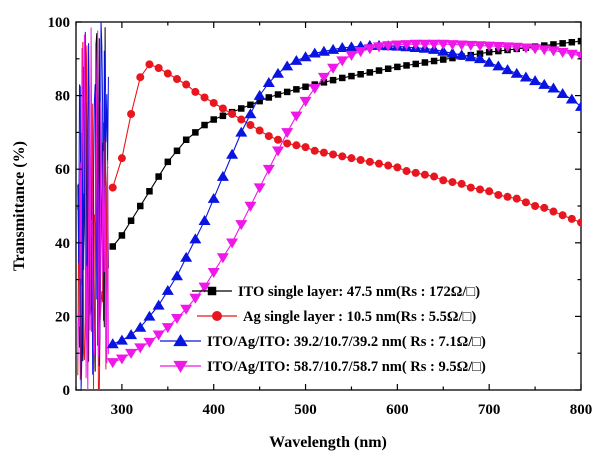 The height and width of the screenshot is (461, 610). What do you see at coordinates (217, 316) in the screenshot?
I see `legend-swatch-marker` at bounding box center [217, 316].